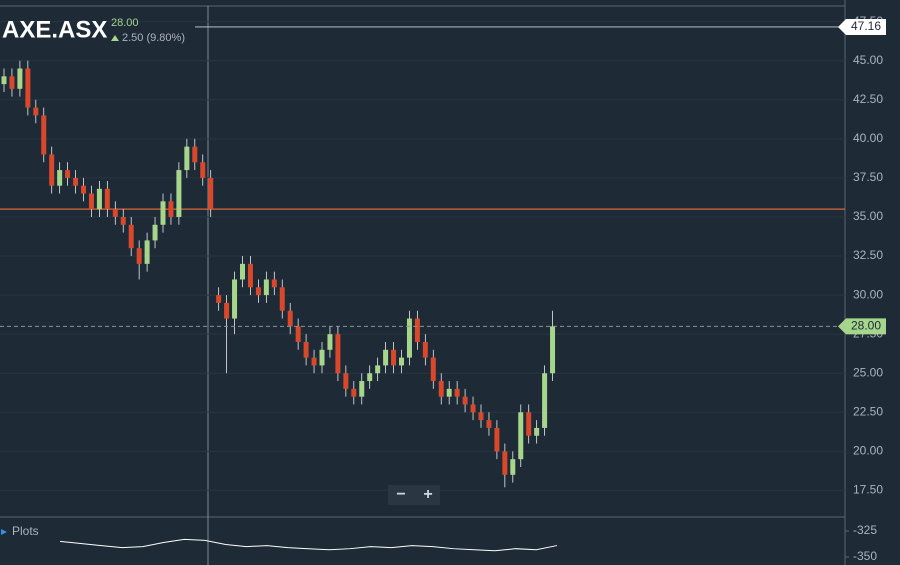 The height and width of the screenshot is (565, 900). I want to click on last-price-tag, so click(862, 326).